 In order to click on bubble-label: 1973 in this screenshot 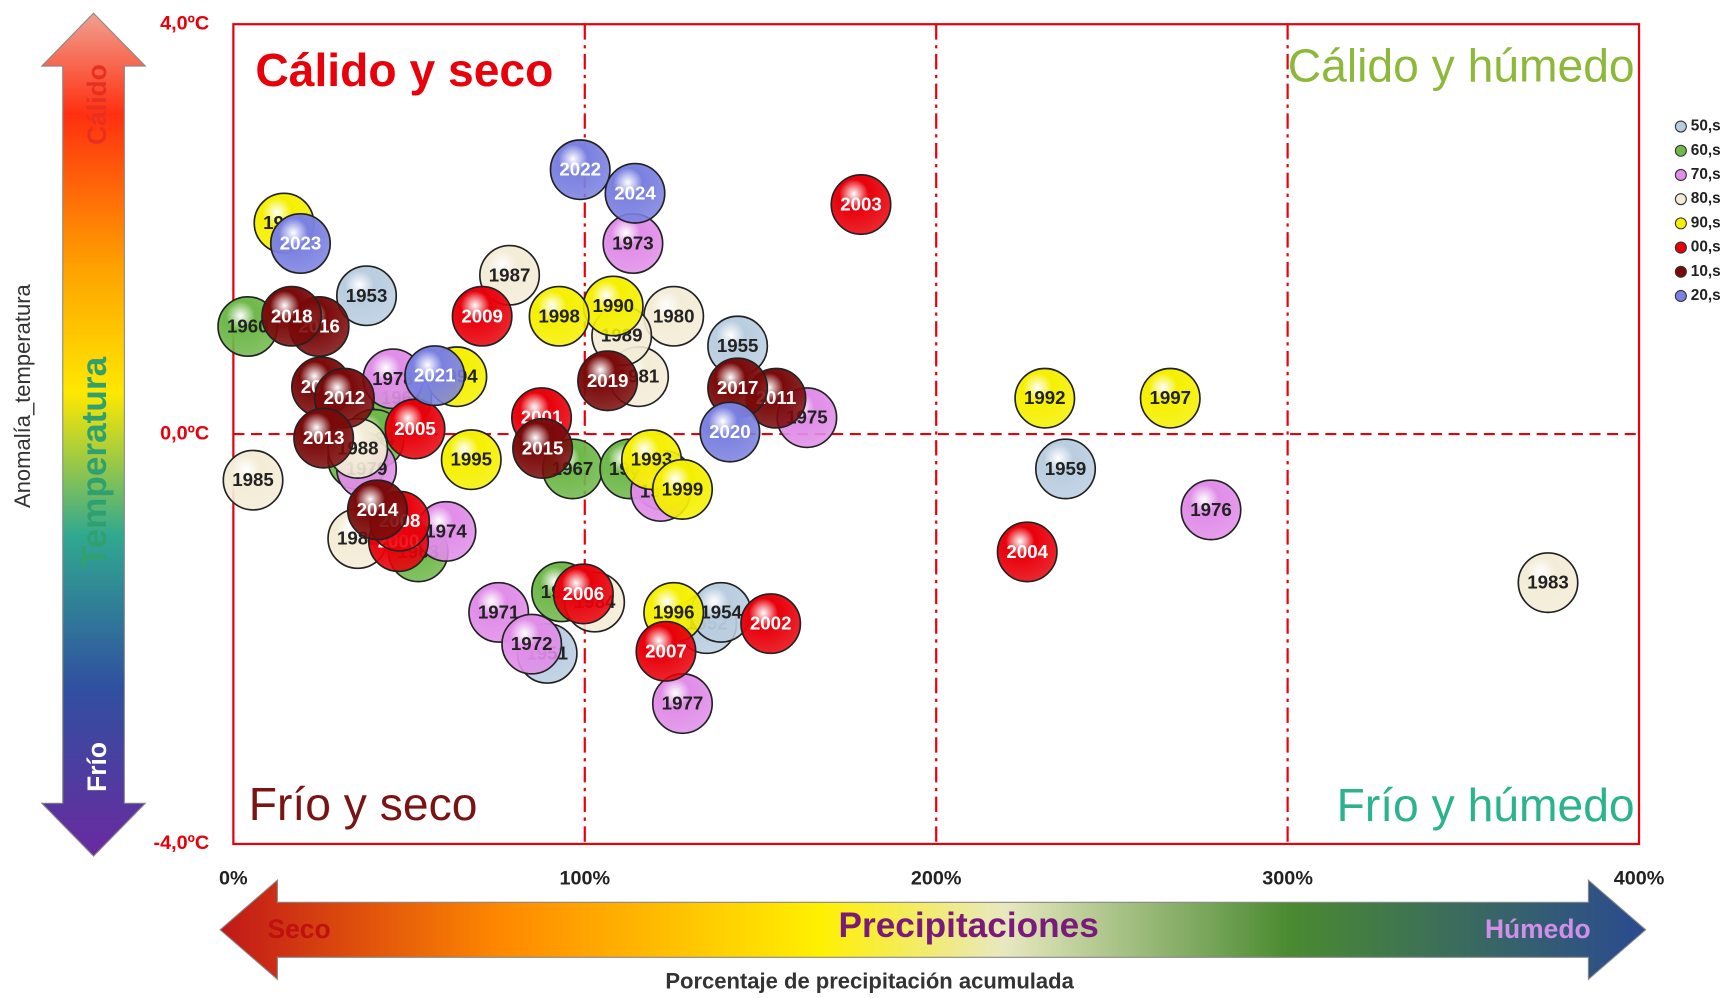, I will do `click(633, 243)`.